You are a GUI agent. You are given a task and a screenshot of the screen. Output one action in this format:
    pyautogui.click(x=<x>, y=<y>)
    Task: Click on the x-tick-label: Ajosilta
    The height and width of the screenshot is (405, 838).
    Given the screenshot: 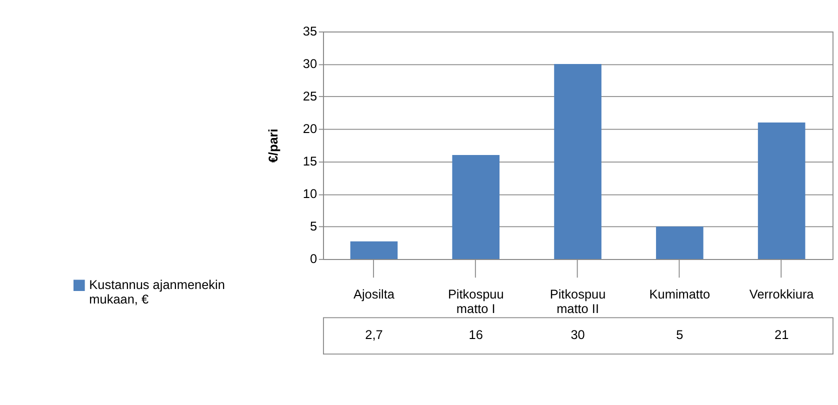 What is the action you would take?
    pyautogui.click(x=374, y=294)
    